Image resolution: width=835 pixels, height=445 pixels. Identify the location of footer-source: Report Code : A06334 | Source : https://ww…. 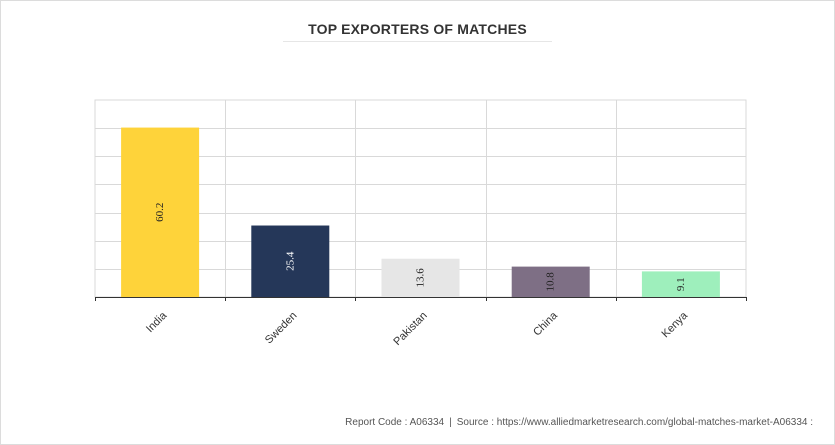
(579, 422).